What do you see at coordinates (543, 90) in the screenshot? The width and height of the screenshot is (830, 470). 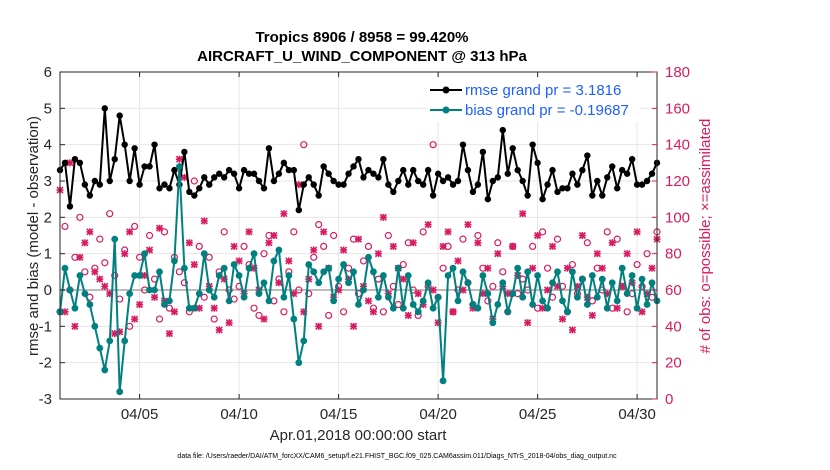 I see `legend-label-rmse: rmse grand pr = 3.1816` at bounding box center [543, 90].